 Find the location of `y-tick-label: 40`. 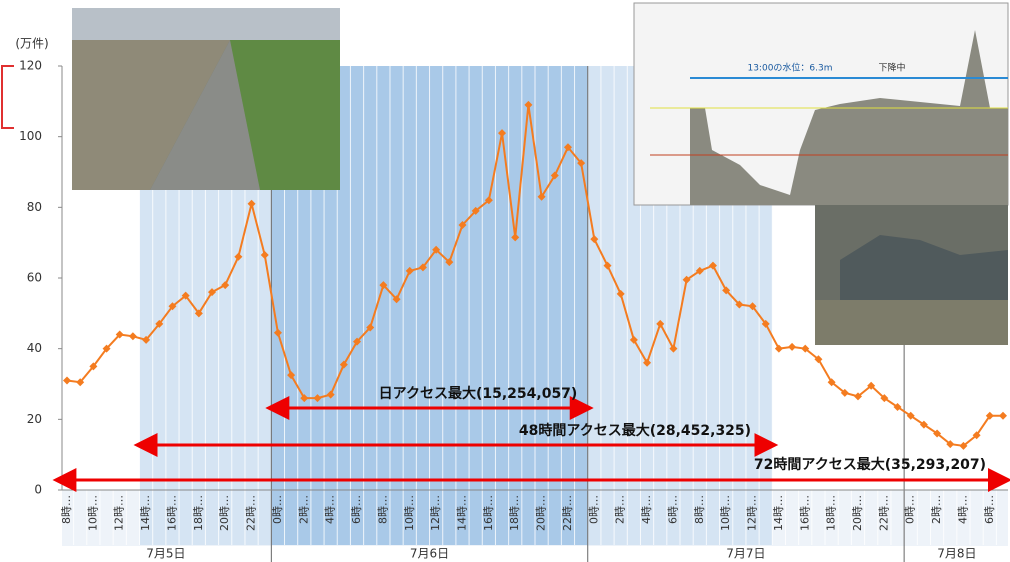

y-tick-label: 40 is located at coordinates (34, 348).